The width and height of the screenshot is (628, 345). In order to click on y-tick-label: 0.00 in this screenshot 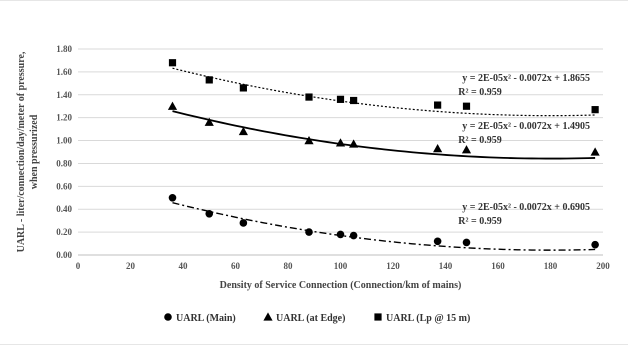, I will do `click(64, 255)`.